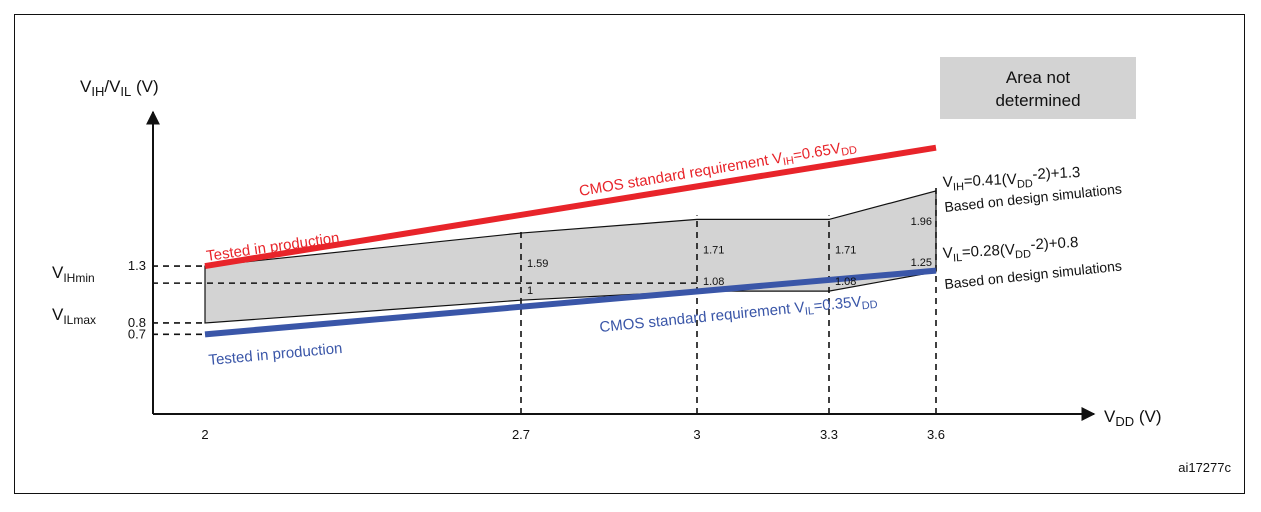 This screenshot has width=1261, height=512. What do you see at coordinates (936, 434) in the screenshot?
I see `x-tick-label: 3.6` at bounding box center [936, 434].